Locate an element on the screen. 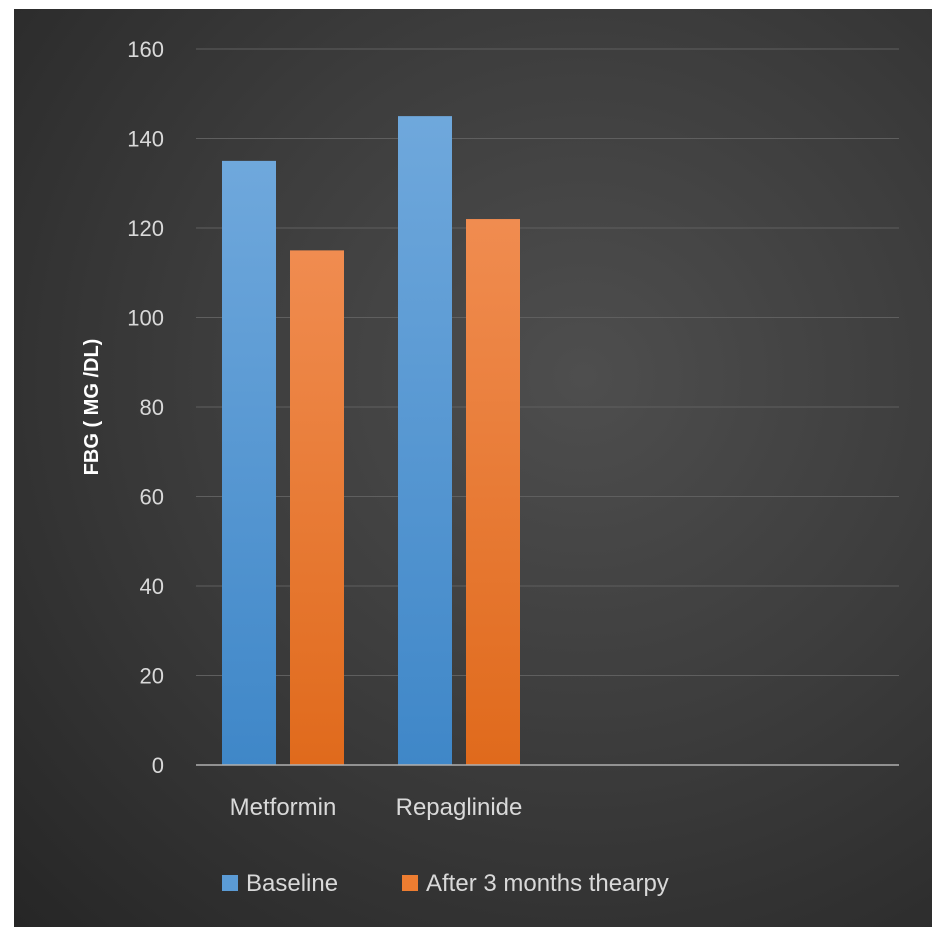  y-tick-label: 60 is located at coordinates (152, 497).